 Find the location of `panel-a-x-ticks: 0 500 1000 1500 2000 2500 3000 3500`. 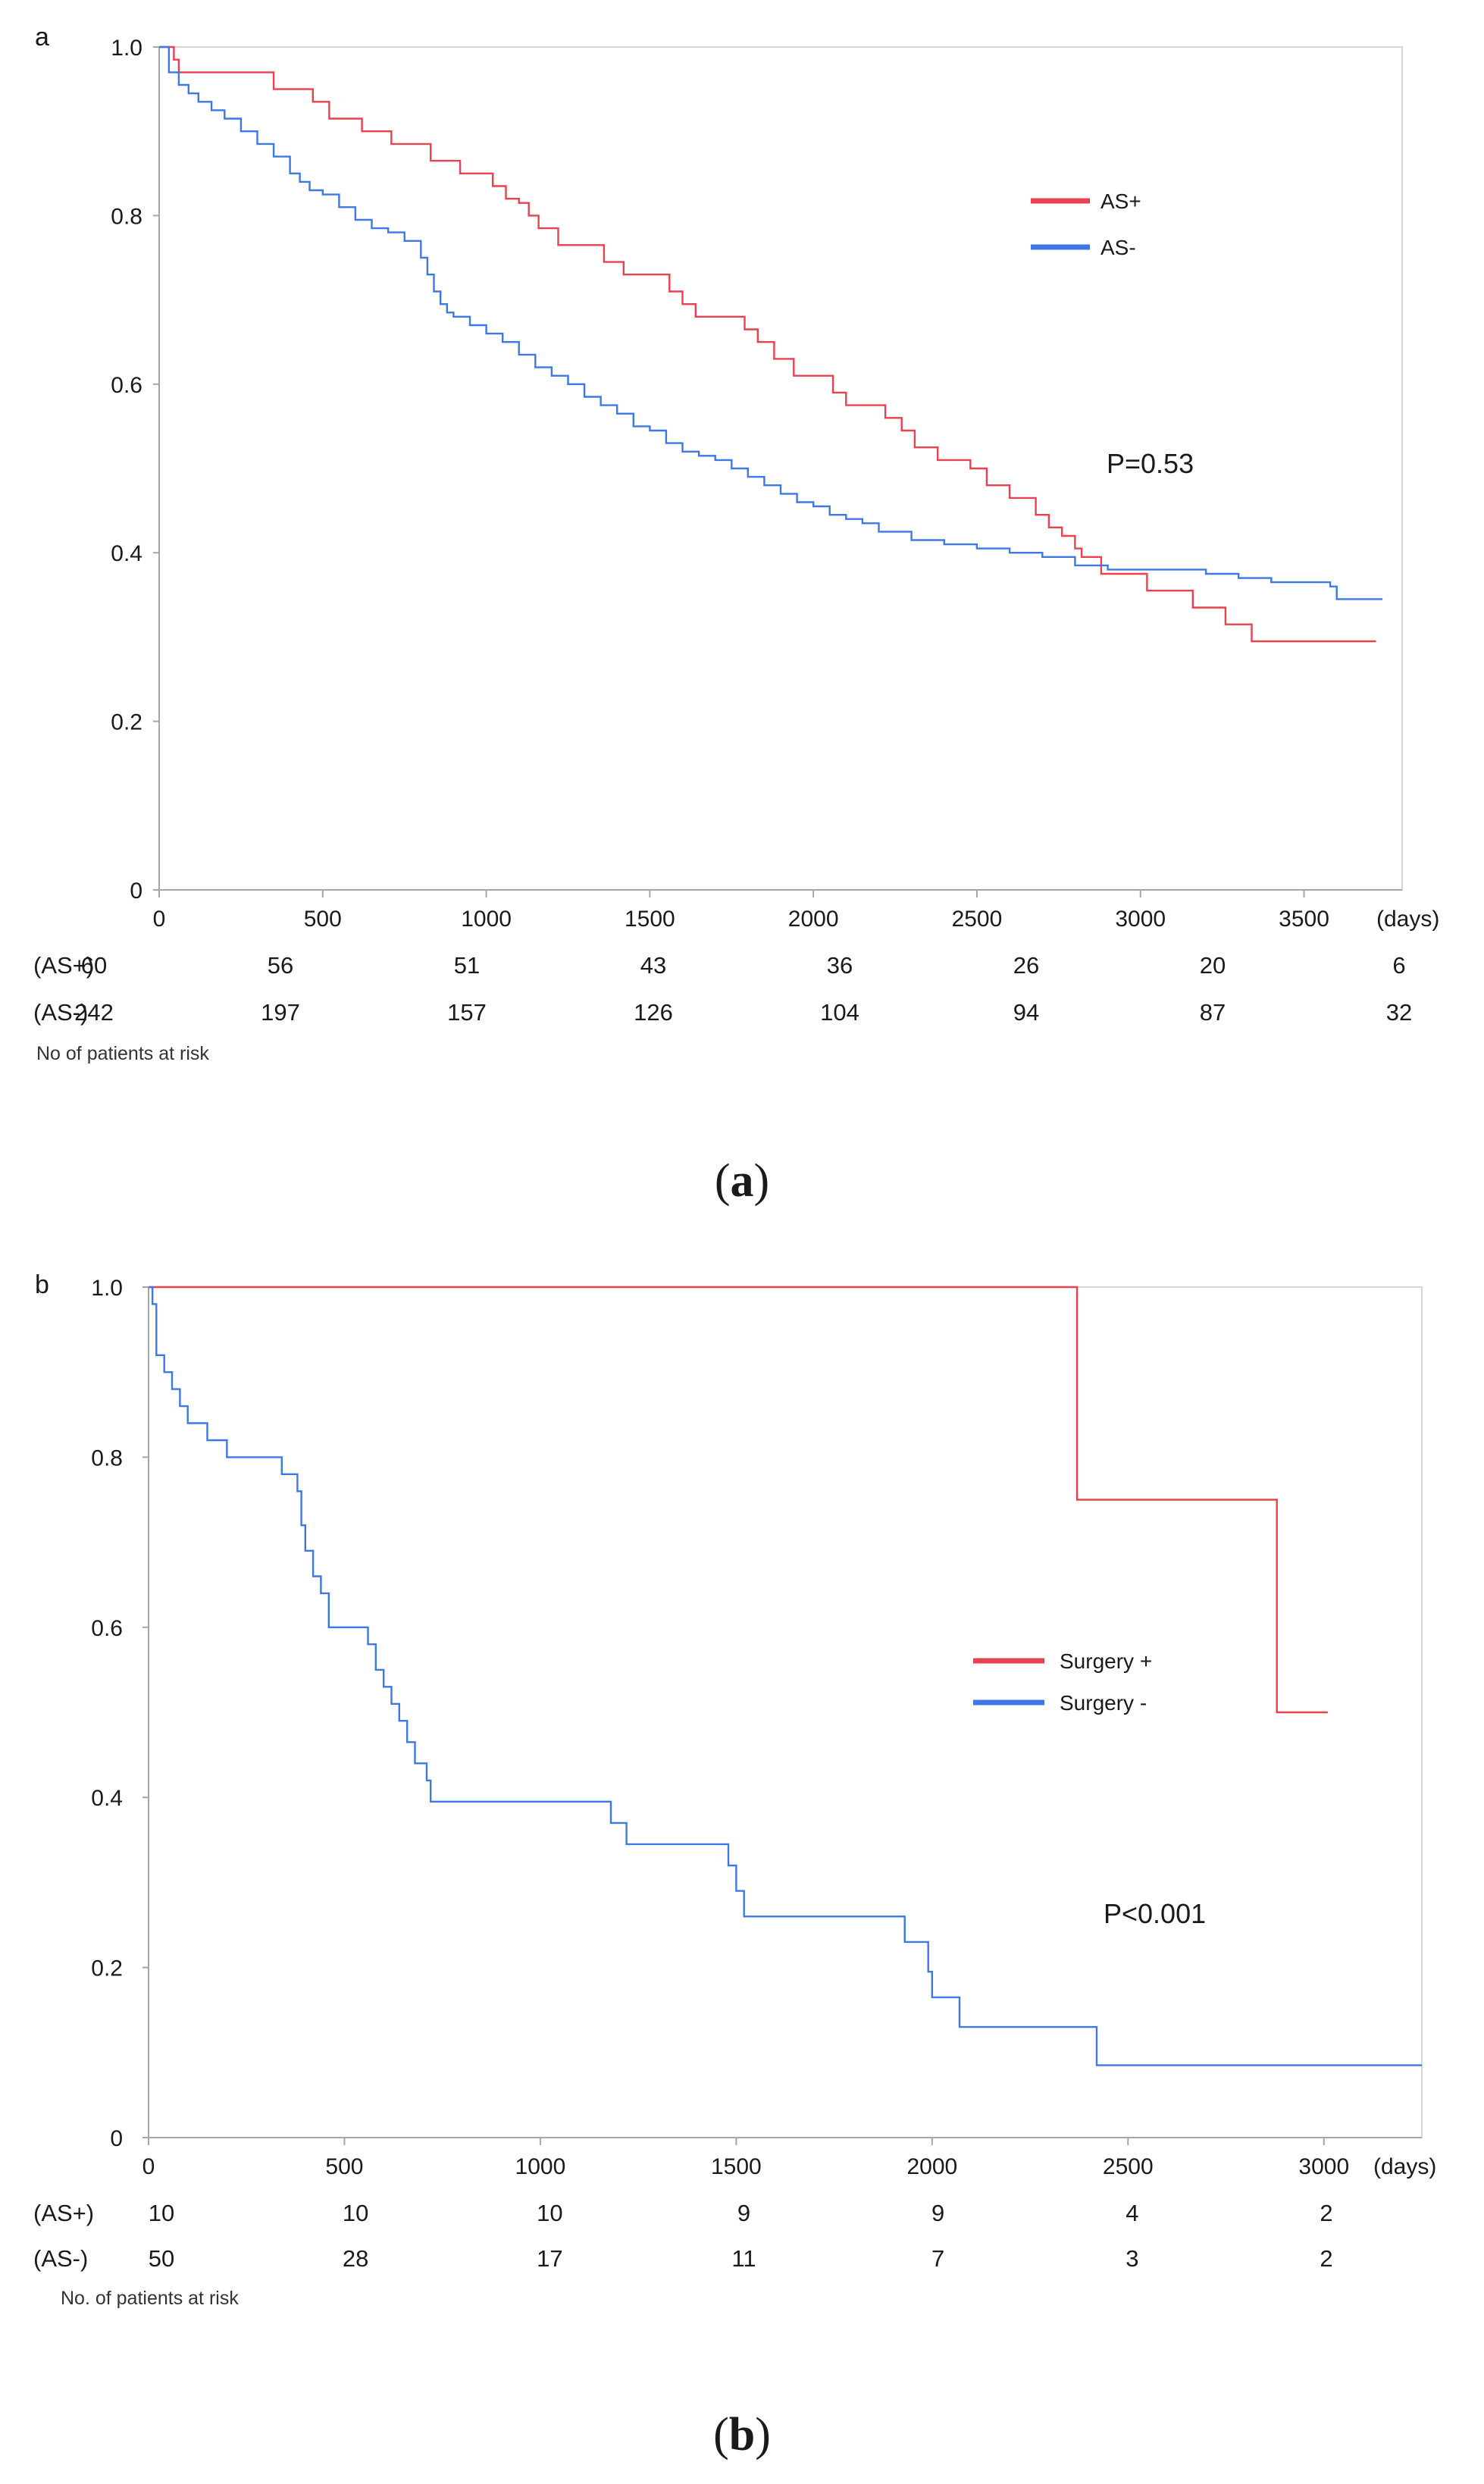

panel-a-x-ticks: 0 500 1000 1500 2000 2500 3000 3500 is located at coordinates (741, 911).